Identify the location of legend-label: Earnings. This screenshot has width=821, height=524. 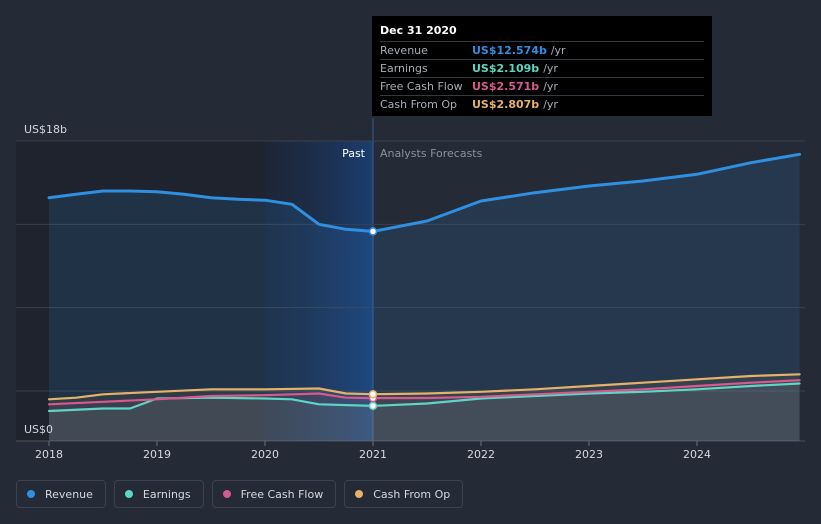
(166, 494).